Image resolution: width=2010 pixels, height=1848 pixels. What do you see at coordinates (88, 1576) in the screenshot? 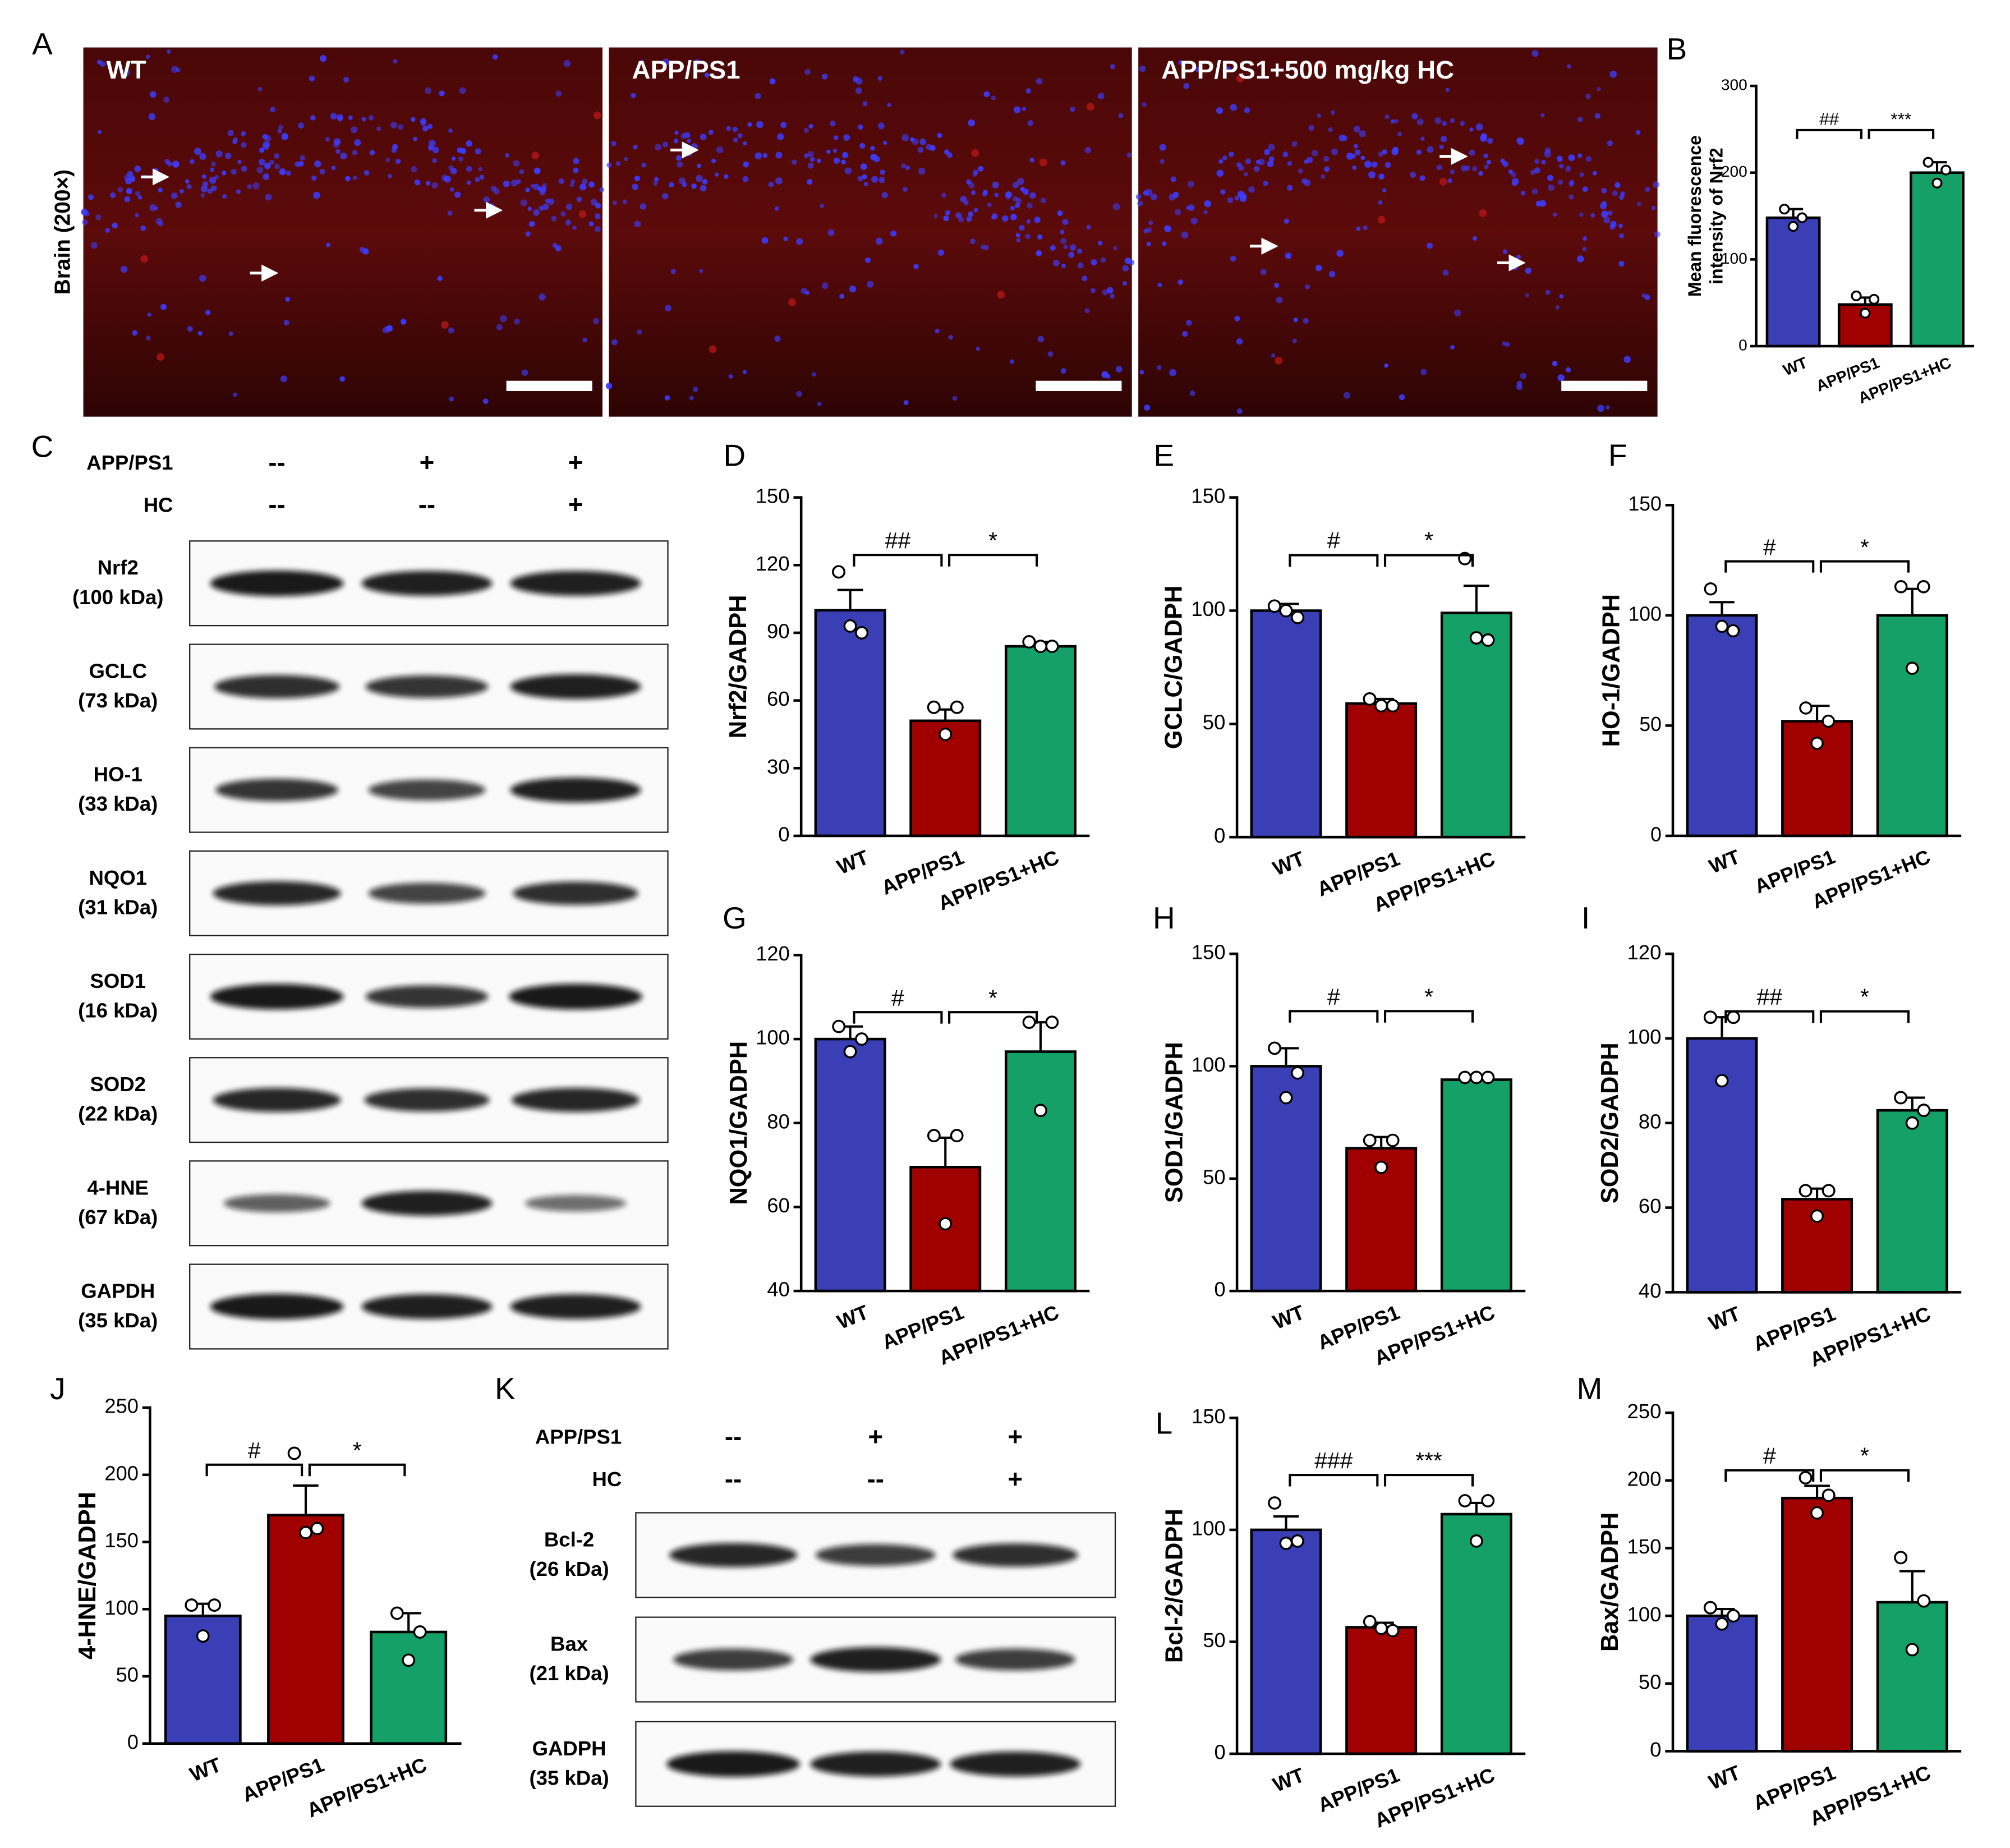
I see `y-axis-label: 4-HNE/GADPH` at bounding box center [88, 1576].